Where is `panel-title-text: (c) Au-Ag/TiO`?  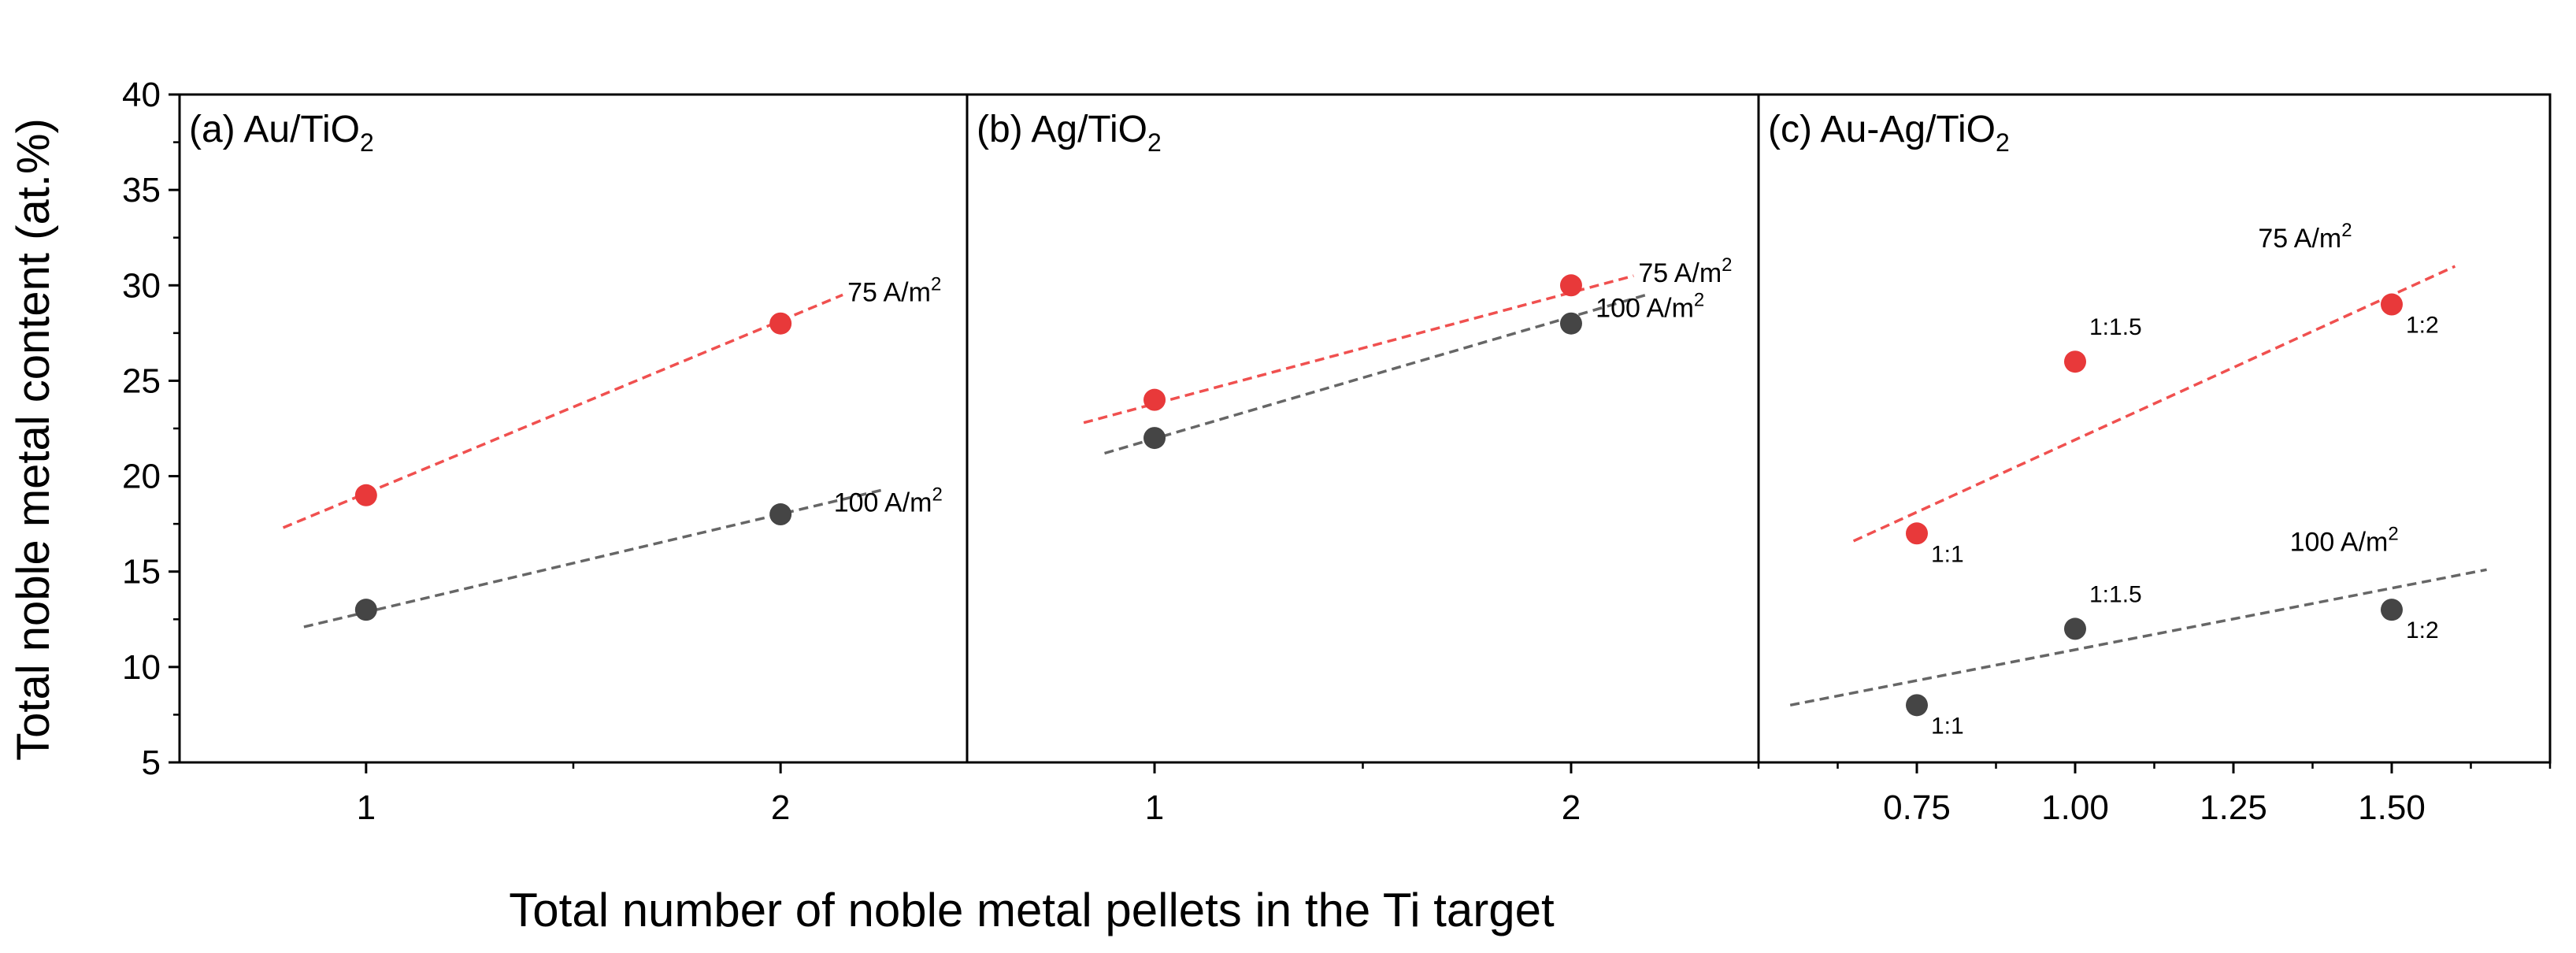
panel-title-text: (c) Au-Ag/TiO is located at coordinates (1882, 129).